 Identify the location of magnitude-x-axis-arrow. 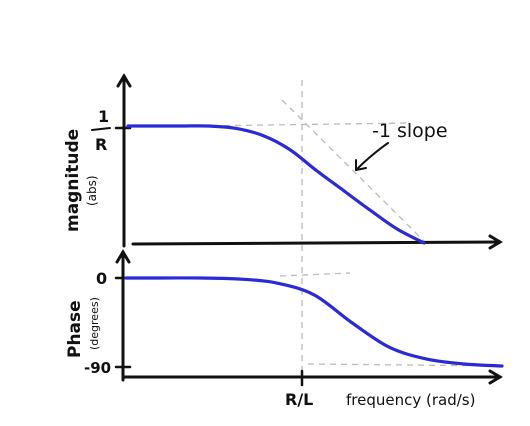
(495, 242).